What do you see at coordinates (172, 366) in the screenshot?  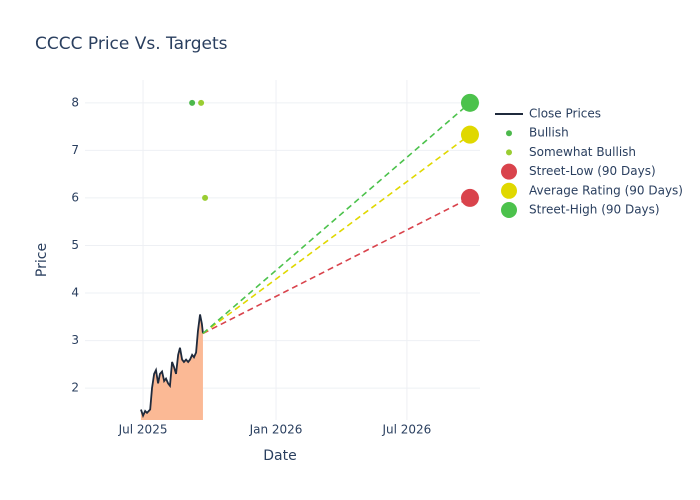 I see `price-line` at bounding box center [172, 366].